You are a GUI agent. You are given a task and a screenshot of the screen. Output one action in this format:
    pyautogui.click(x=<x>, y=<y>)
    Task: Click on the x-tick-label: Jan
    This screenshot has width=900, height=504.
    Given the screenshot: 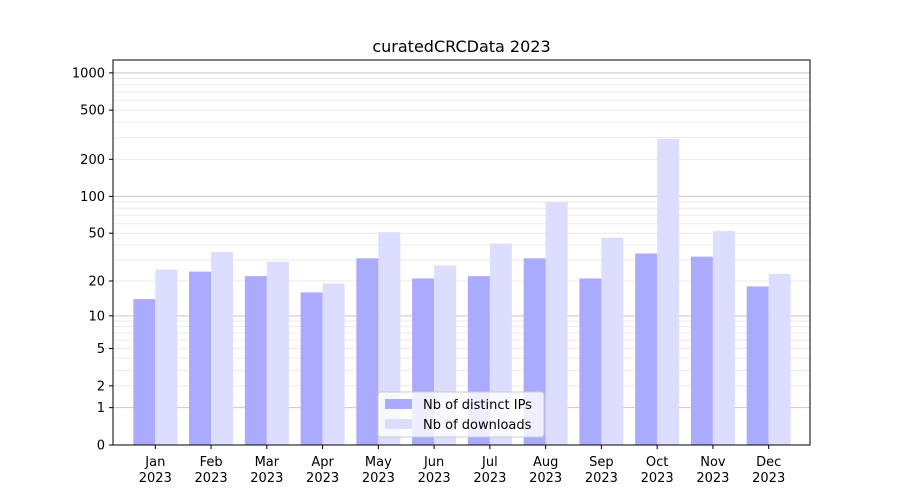 What is the action you would take?
    pyautogui.click(x=154, y=462)
    